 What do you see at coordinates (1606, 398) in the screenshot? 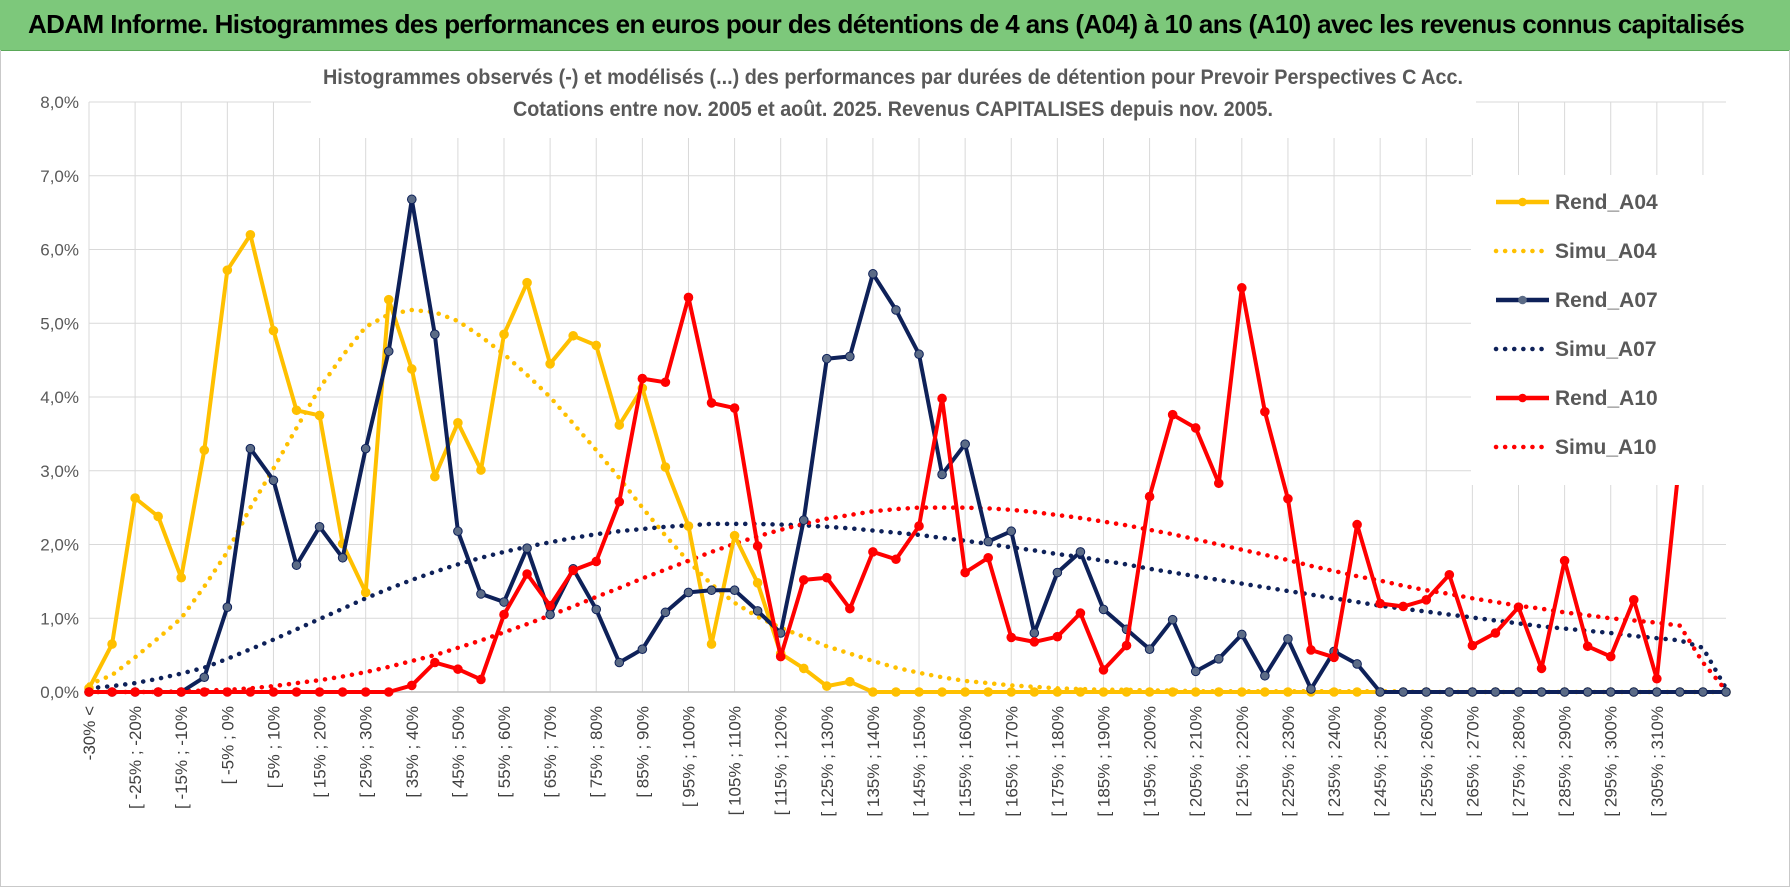
I see `legend-label-rend-a10: Rend_A10` at bounding box center [1606, 398].